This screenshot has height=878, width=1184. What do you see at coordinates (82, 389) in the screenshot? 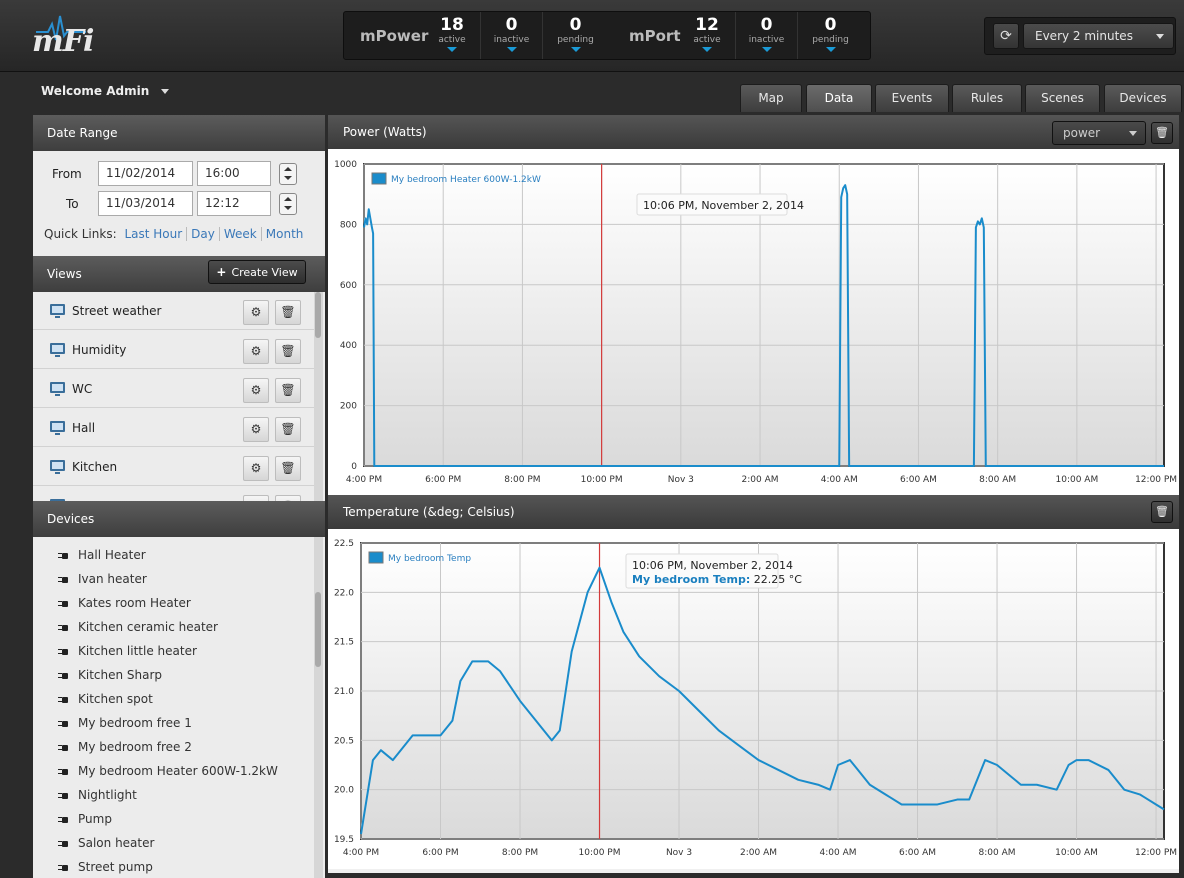
I see `view-name: WC` at bounding box center [82, 389].